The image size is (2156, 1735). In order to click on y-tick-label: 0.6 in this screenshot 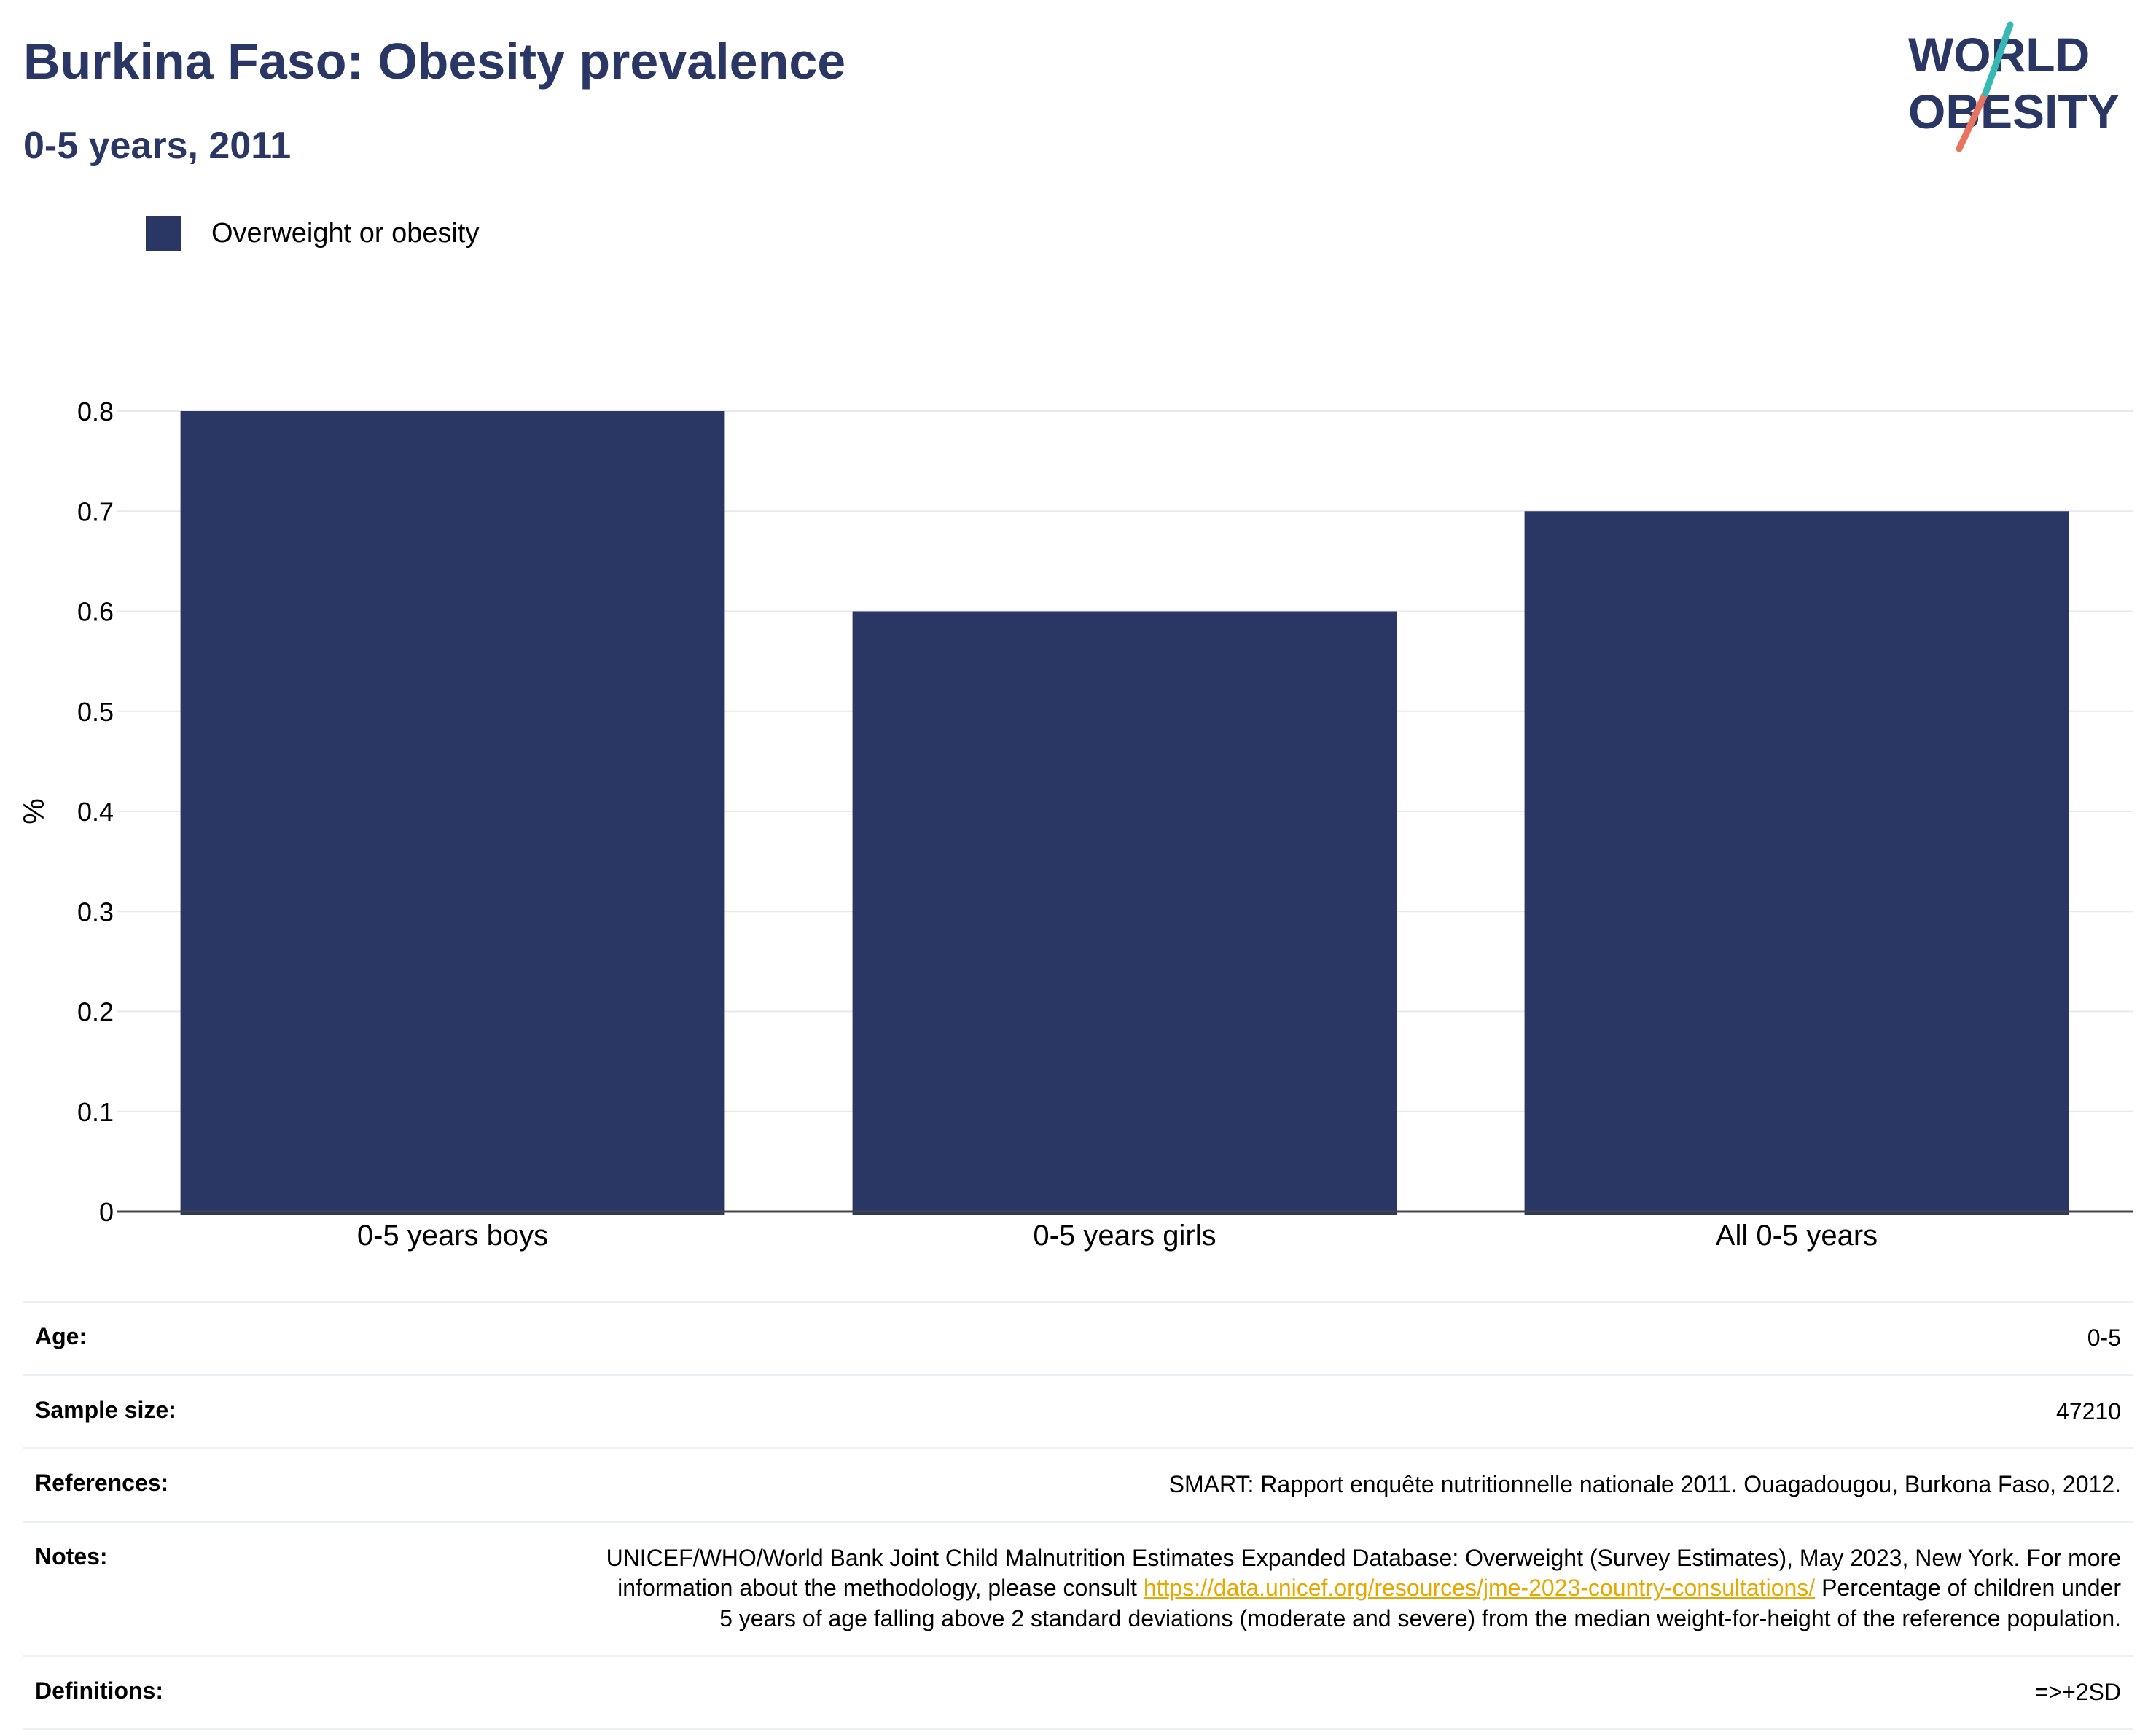, I will do `click(96, 612)`.